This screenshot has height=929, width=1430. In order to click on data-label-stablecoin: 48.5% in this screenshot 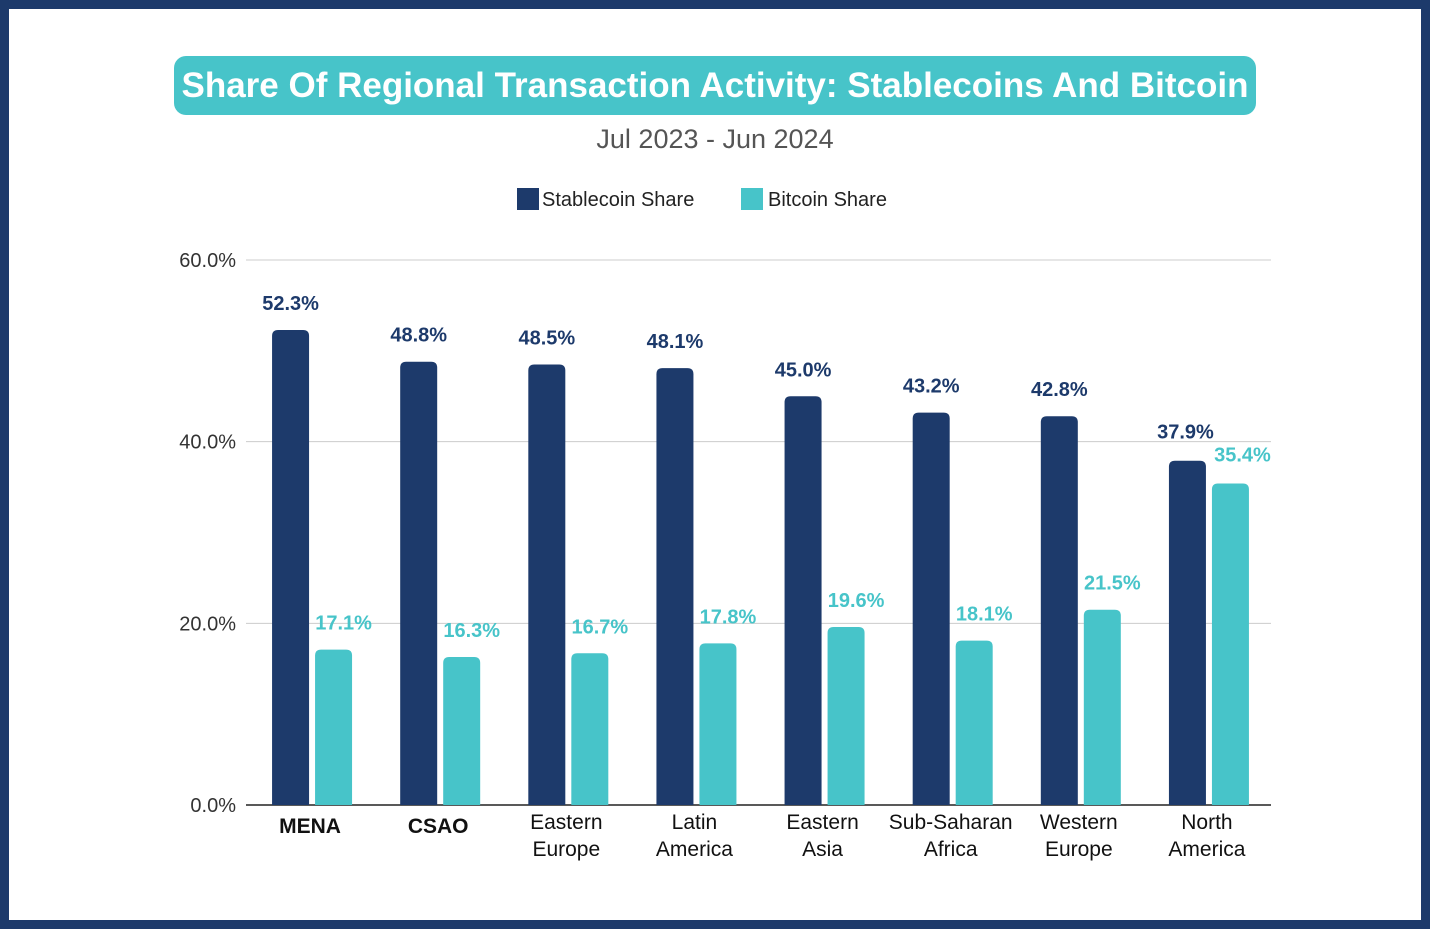, I will do `click(546, 338)`.